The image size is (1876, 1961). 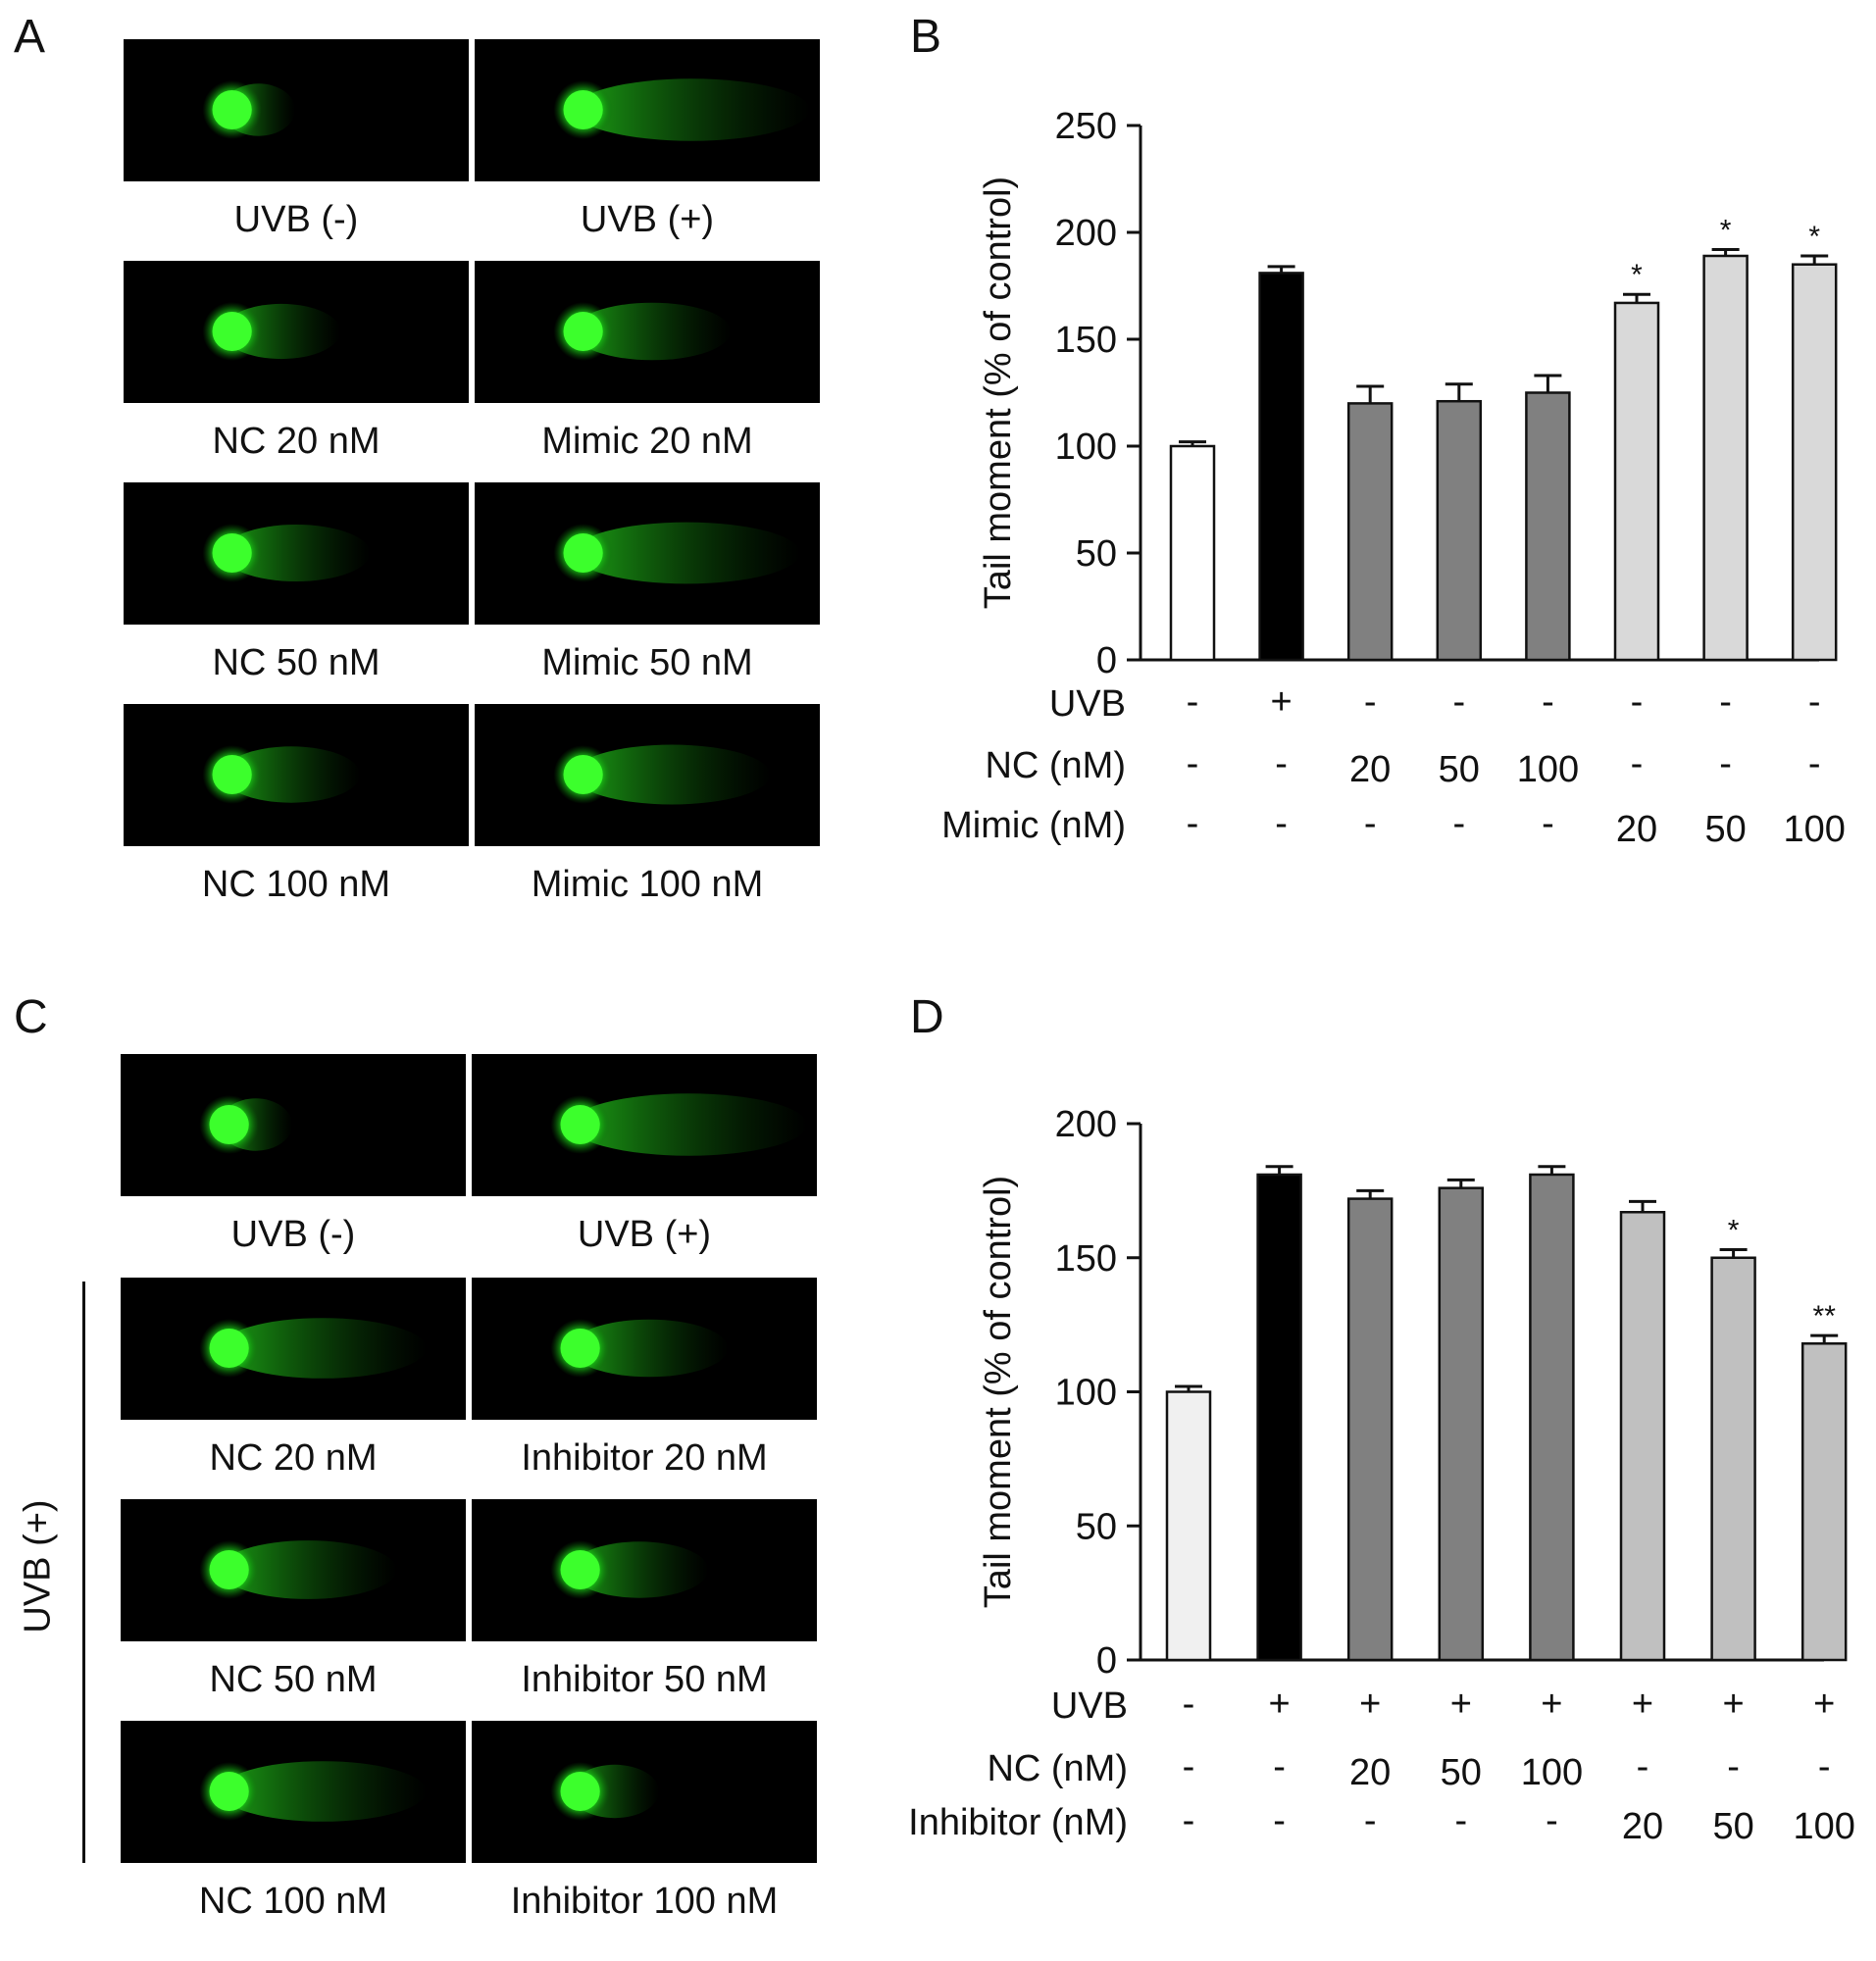 I want to click on significance-marker-d-7: **, so click(x=1825, y=1316).